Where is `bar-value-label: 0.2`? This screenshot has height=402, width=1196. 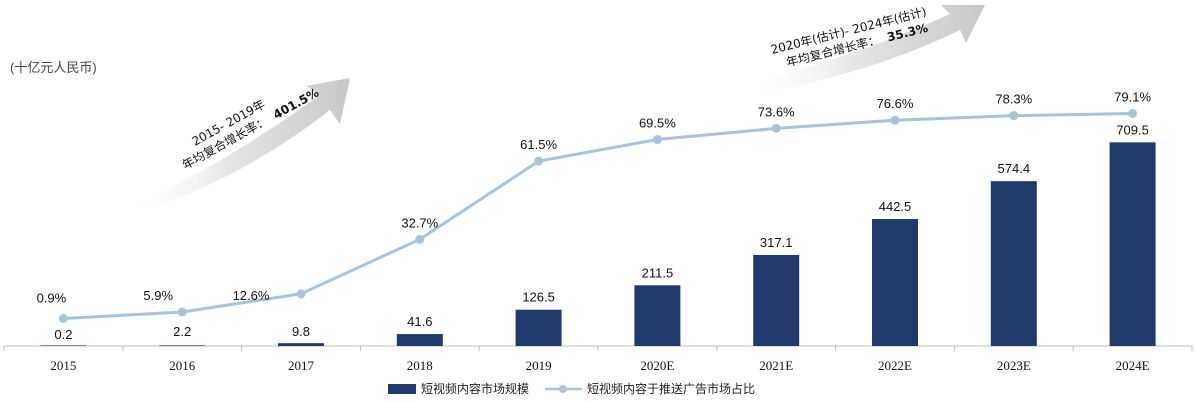
bar-value-label: 0.2 is located at coordinates (63, 334).